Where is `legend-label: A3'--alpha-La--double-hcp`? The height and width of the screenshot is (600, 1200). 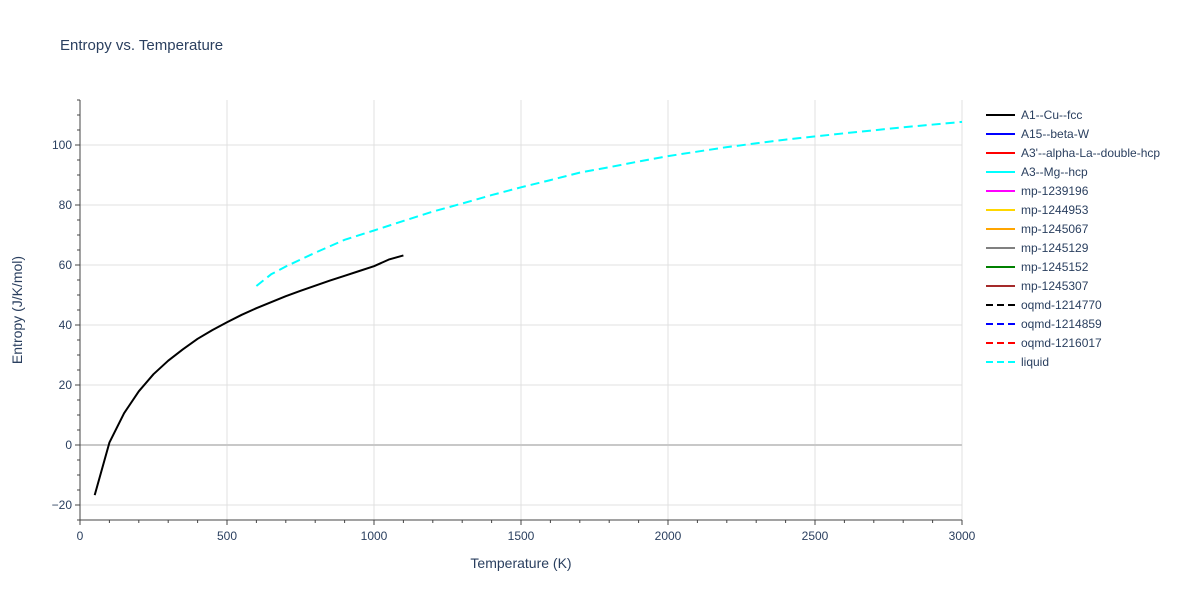 legend-label: A3'--alpha-La--double-hcp is located at coordinates (1090, 153).